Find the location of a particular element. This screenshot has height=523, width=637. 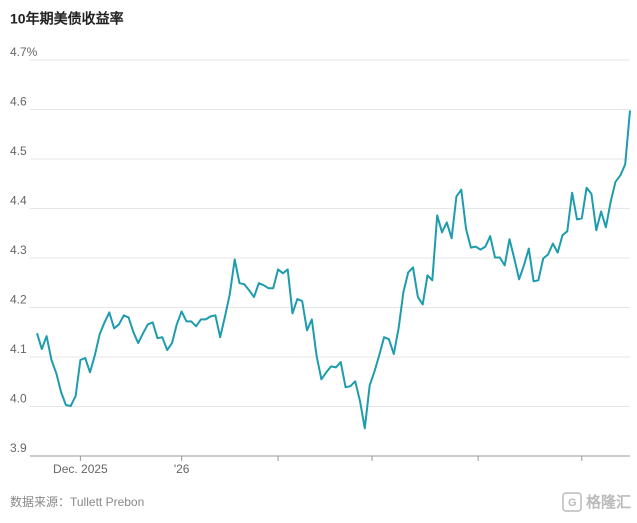

y-tick-label: 4.5 is located at coordinates (18, 151).